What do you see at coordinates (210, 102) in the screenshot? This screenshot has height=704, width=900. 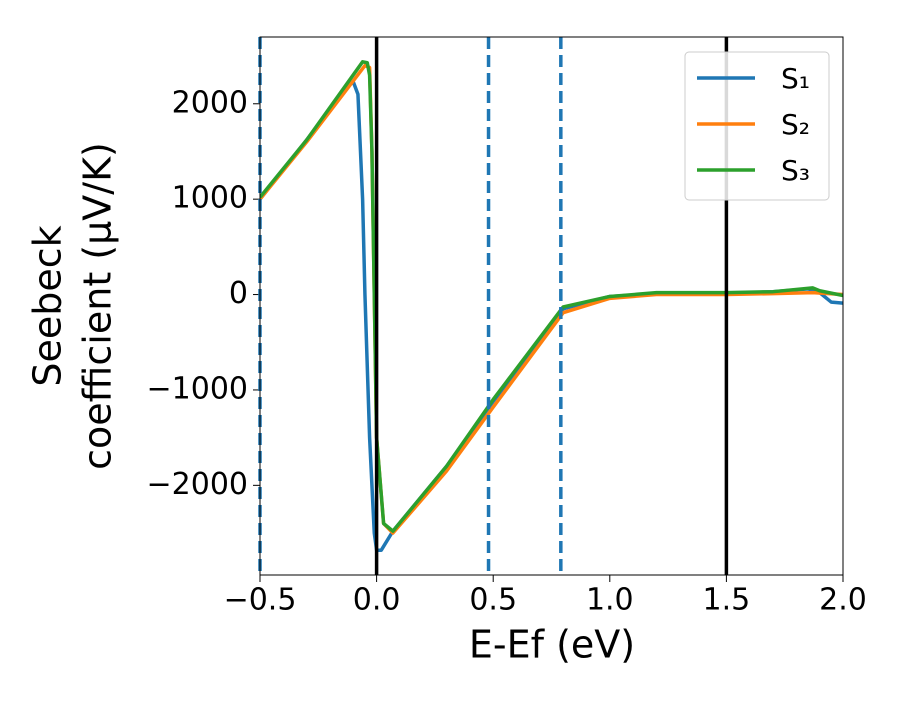 I see `y-tick-label: 2000` at bounding box center [210, 102].